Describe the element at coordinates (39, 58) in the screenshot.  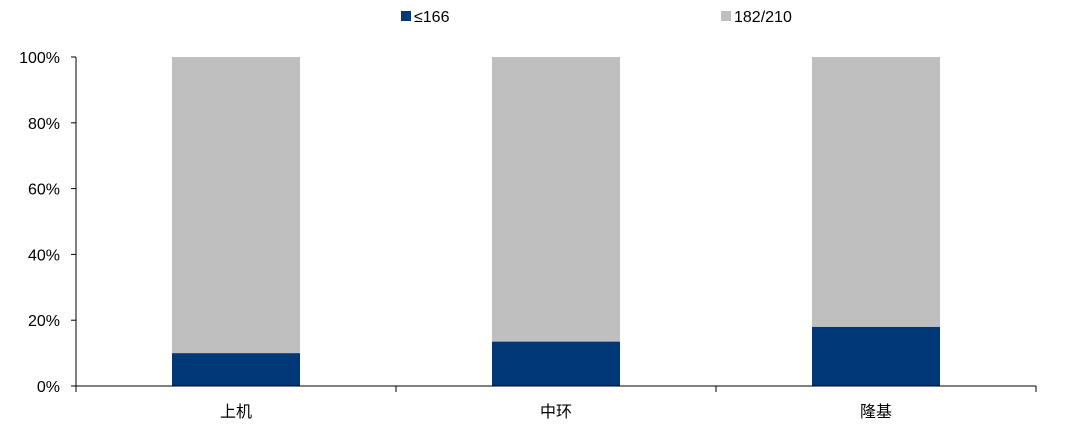
I see `y-tick-label: 100%` at that location.